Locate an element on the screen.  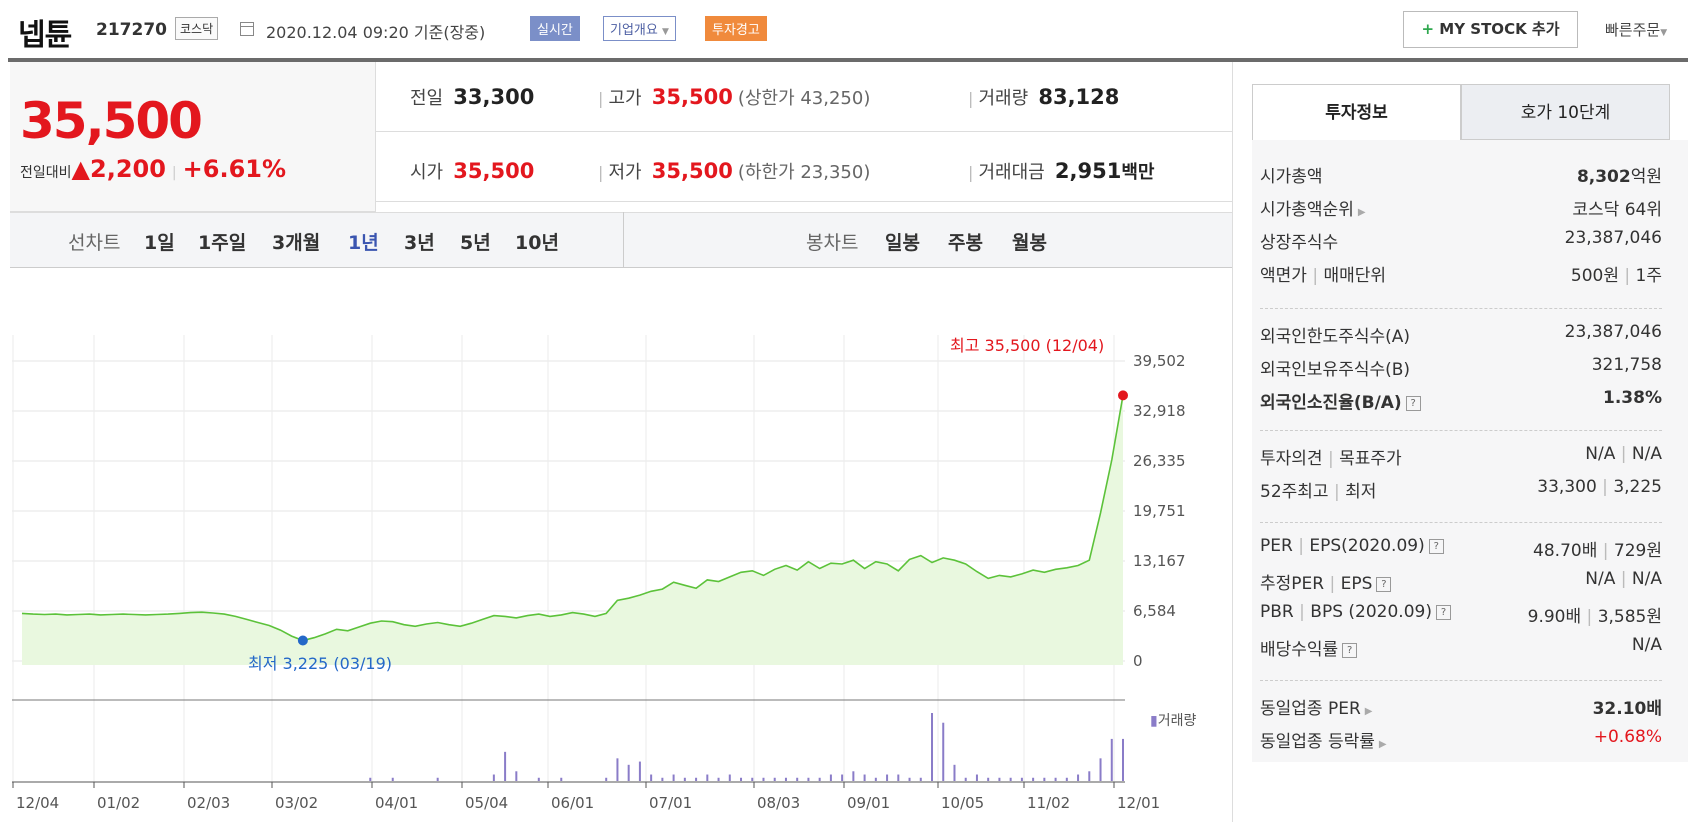
info-value: N/A is located at coordinates (1646, 645).